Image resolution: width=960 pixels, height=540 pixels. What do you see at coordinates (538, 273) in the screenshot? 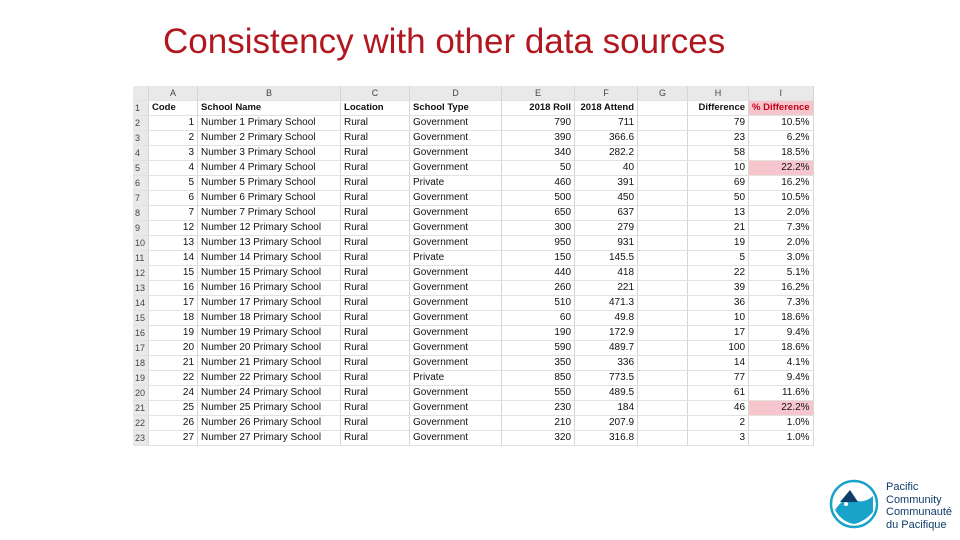
I see `cell-roll: 440` at bounding box center [538, 273].